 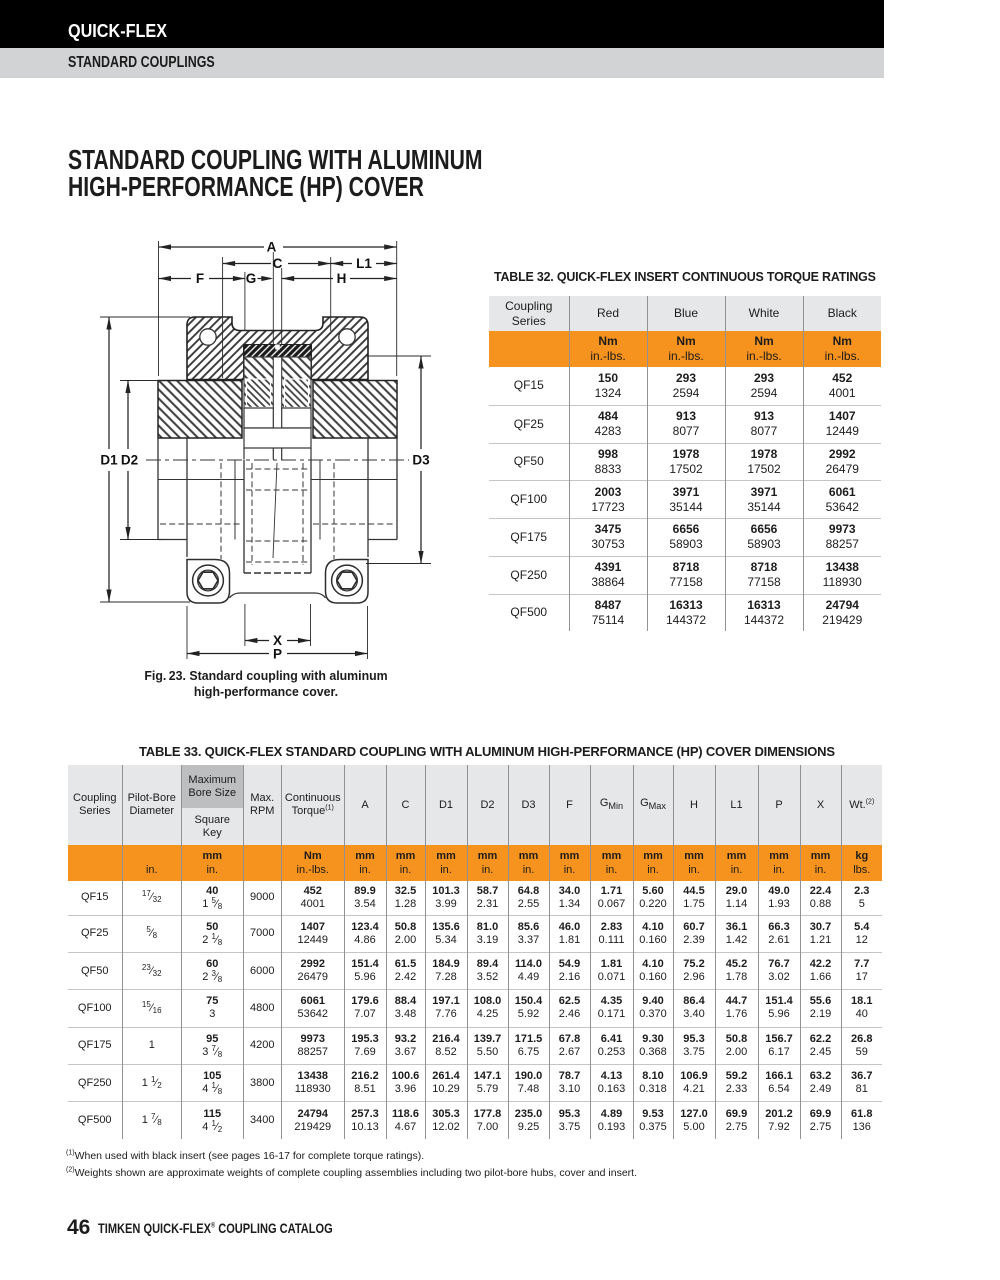 I want to click on svg-text: A, so click(x=272, y=247).